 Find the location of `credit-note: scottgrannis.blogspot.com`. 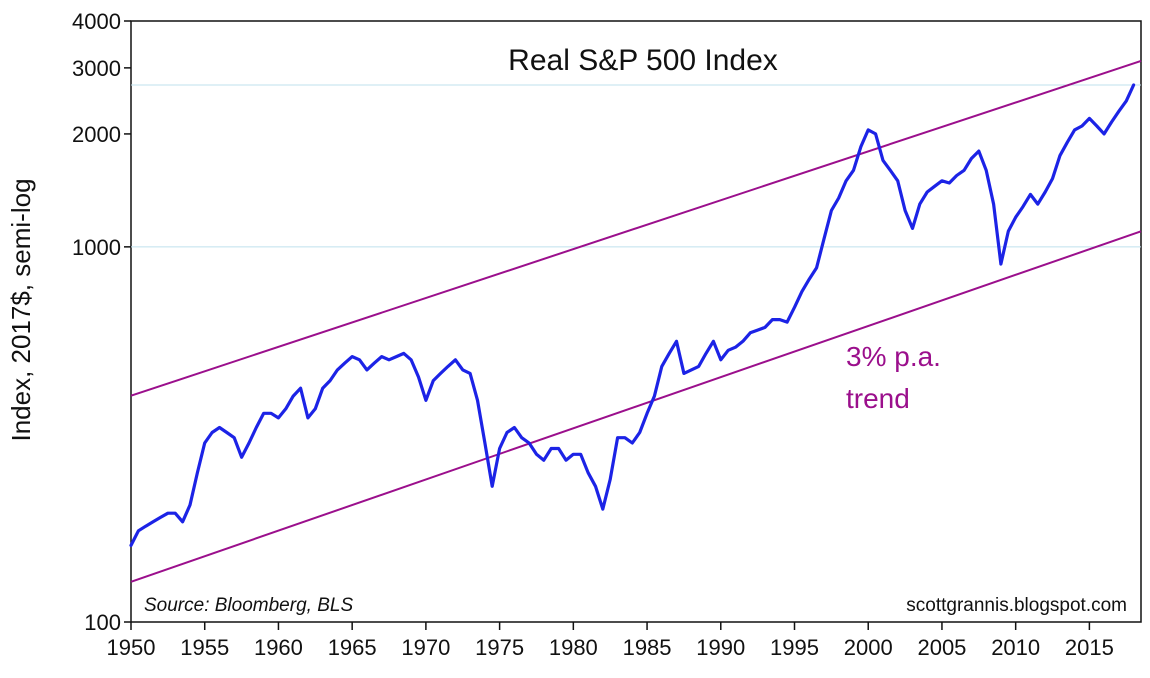

credit-note: scottgrannis.blogspot.com is located at coordinates (1016, 605).